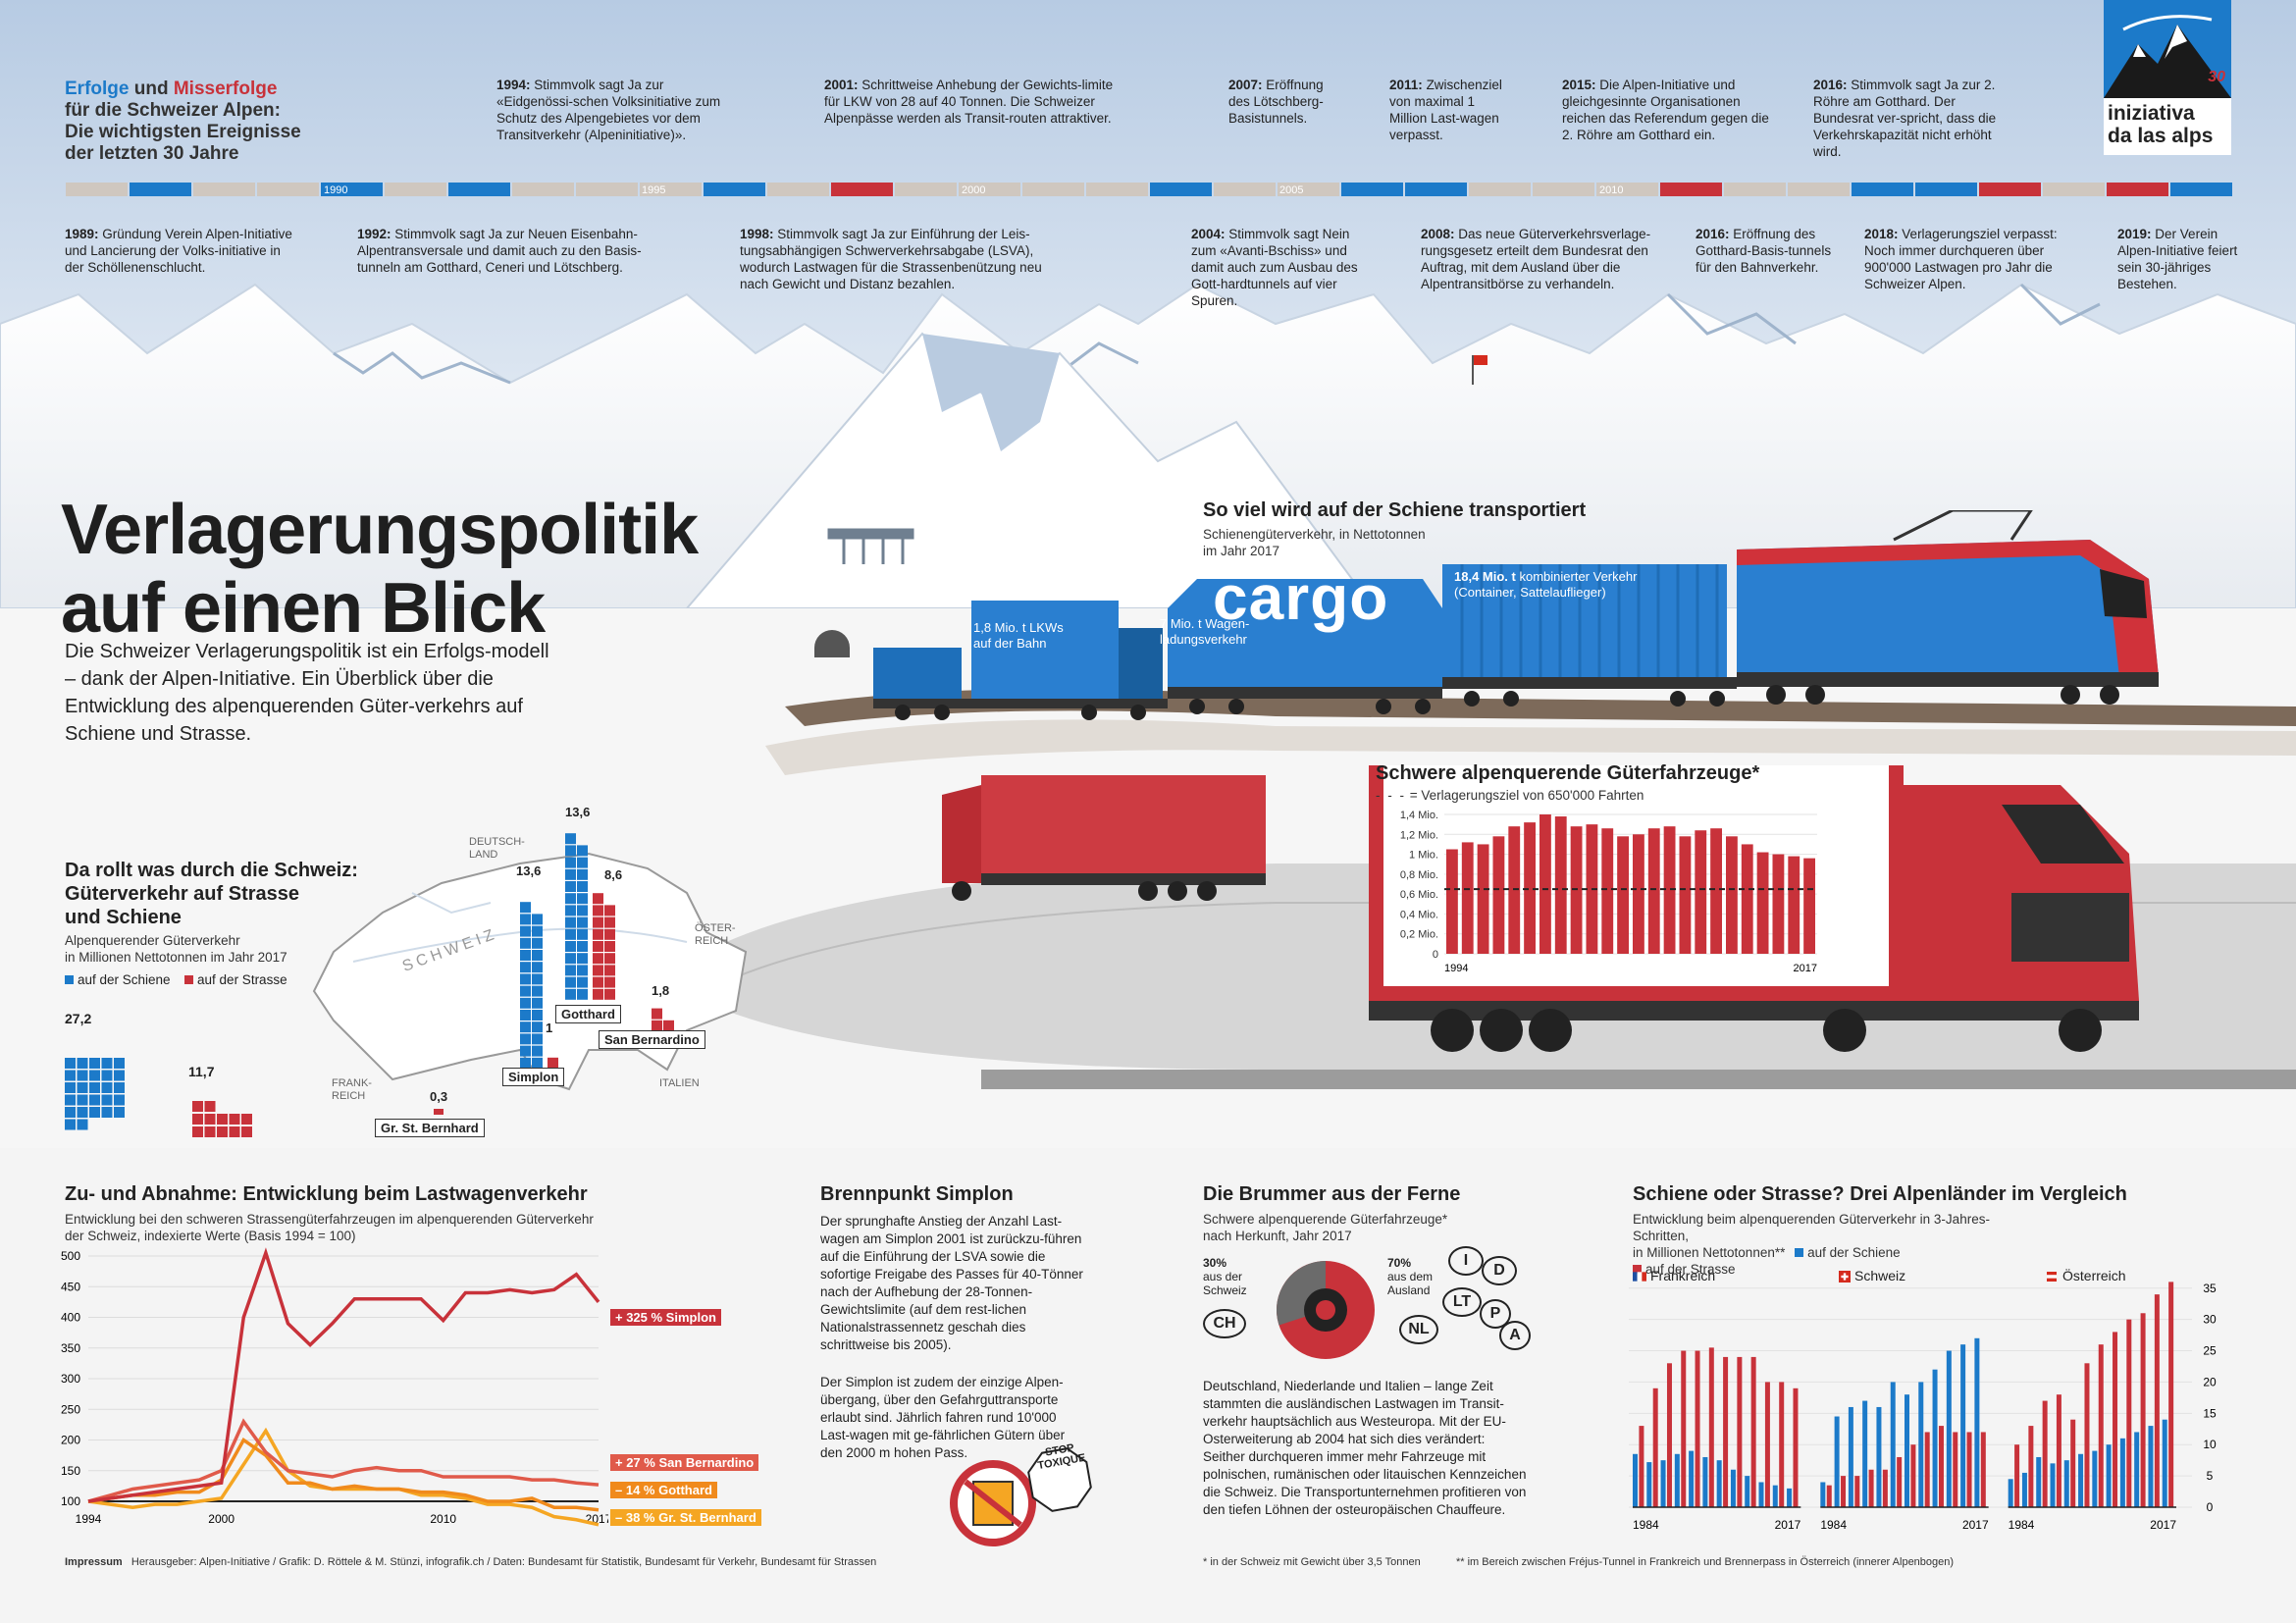 The width and height of the screenshot is (2296, 1623). What do you see at coordinates (2167, 49) in the screenshot?
I see `logo-mountain-icon` at bounding box center [2167, 49].